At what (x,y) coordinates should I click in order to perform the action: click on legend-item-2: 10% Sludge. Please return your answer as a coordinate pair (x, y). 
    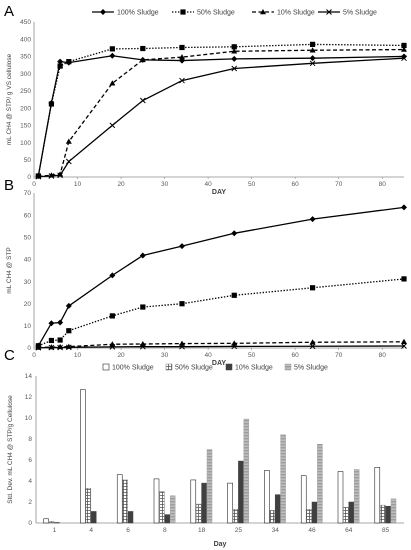
    Looking at the image, I should click on (249, 367).